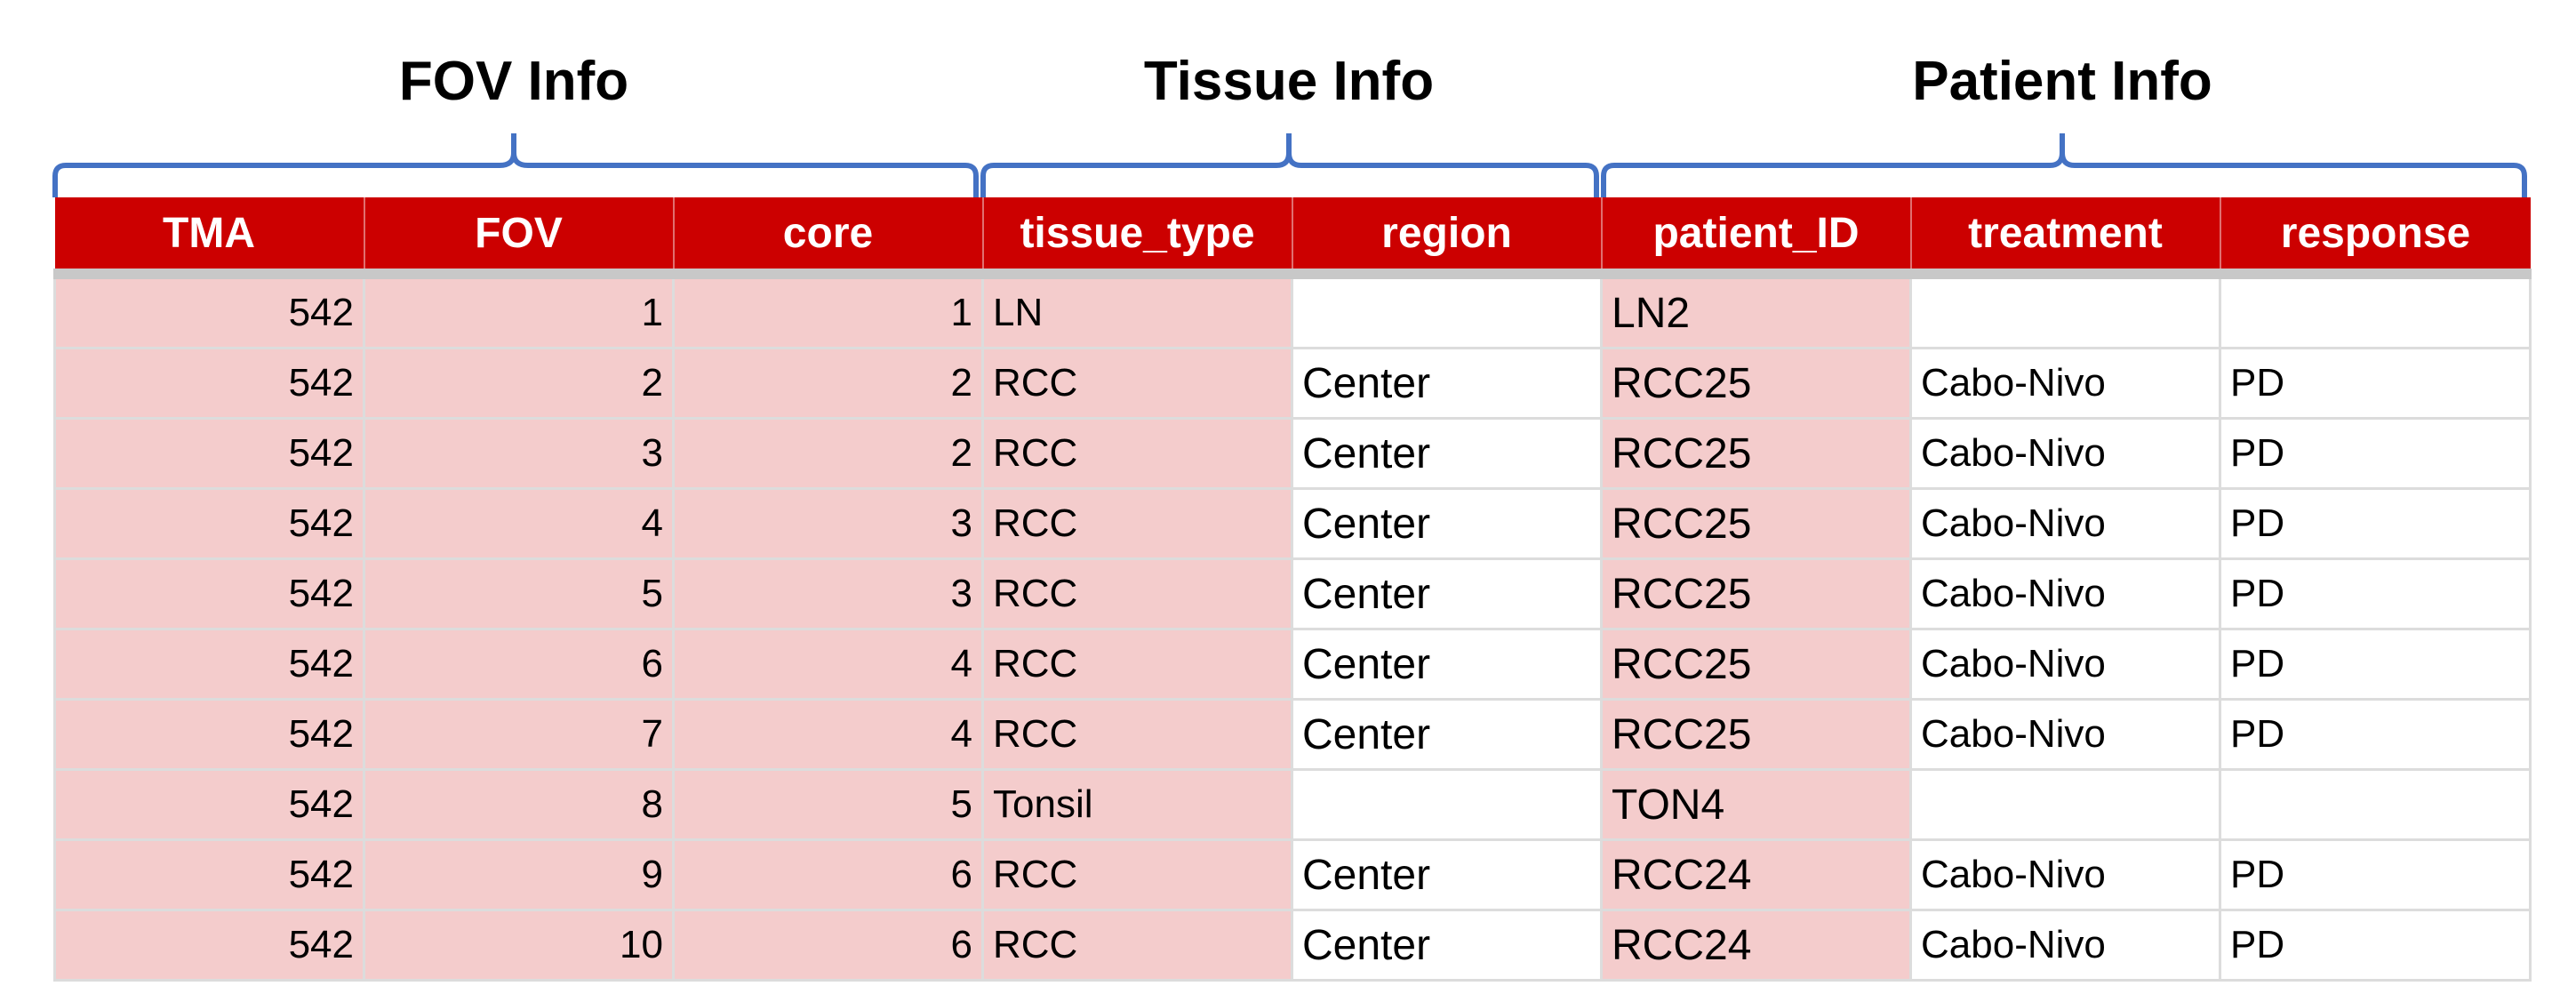 Image resolution: width=2576 pixels, height=1002 pixels. What do you see at coordinates (827, 238) in the screenshot?
I see `column-header-core: core` at bounding box center [827, 238].